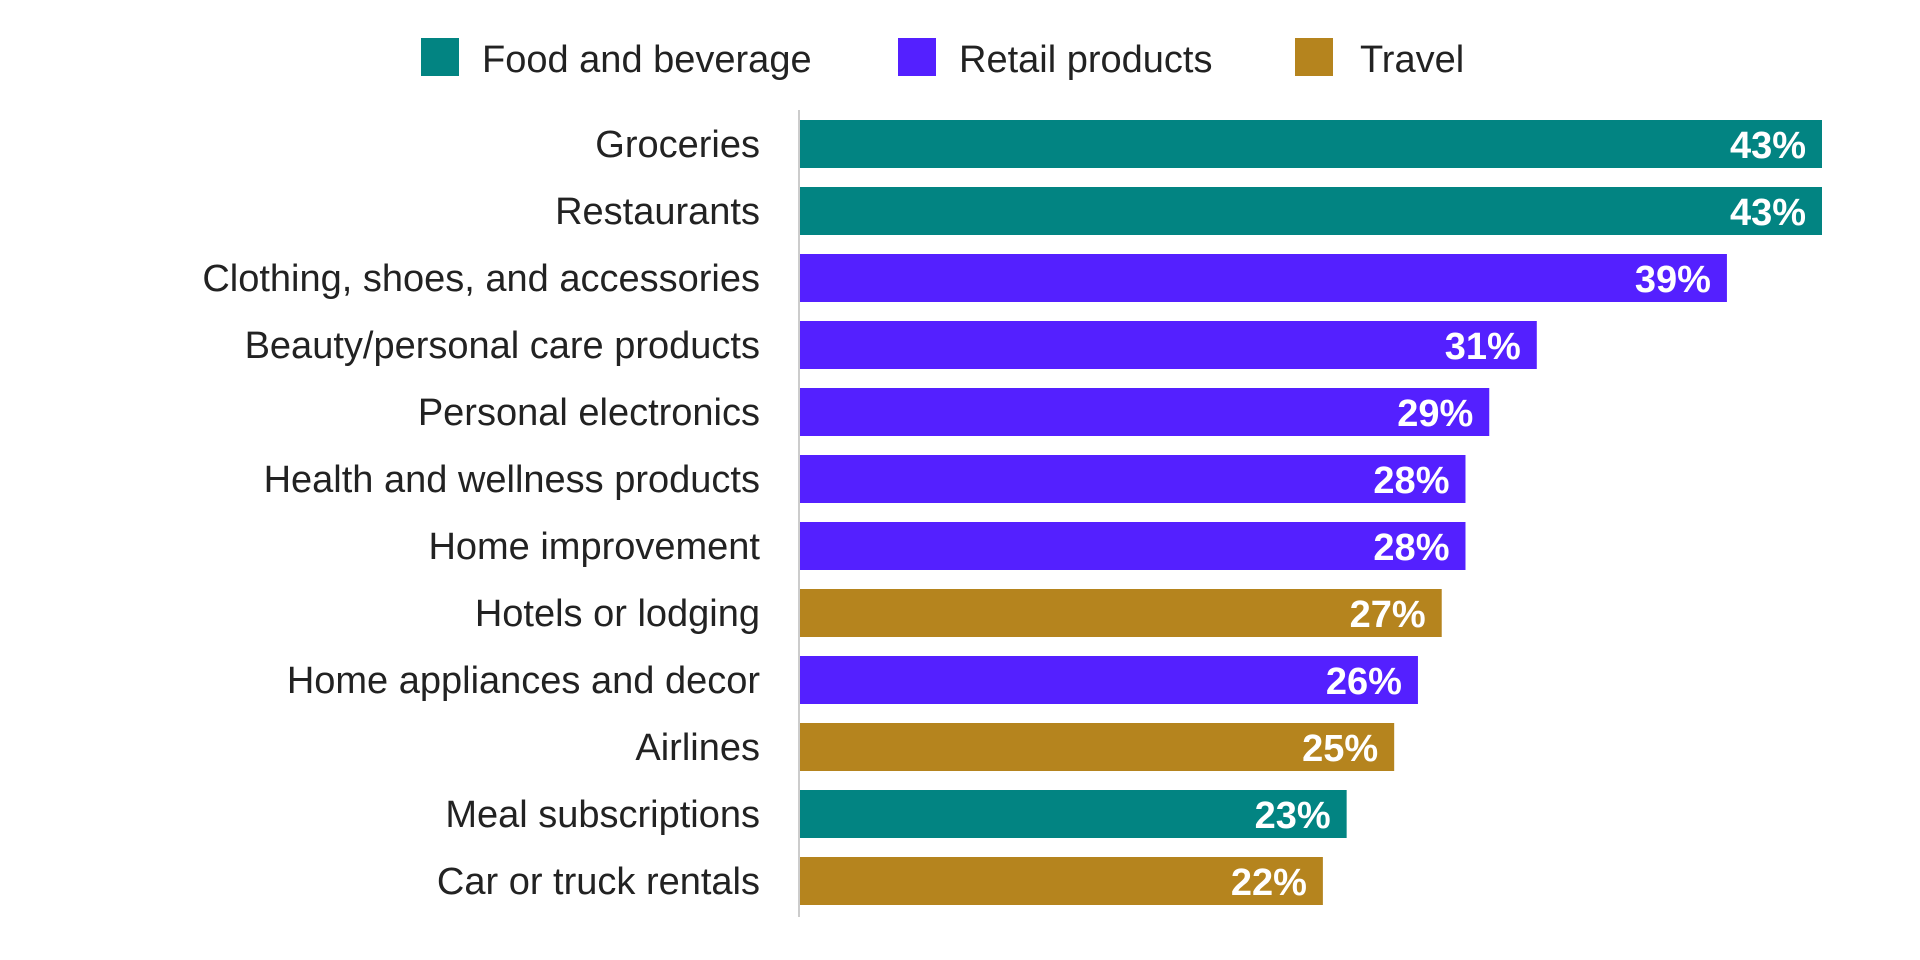  Describe the element at coordinates (657, 212) in the screenshot. I see `category-label: Restaurants` at that location.